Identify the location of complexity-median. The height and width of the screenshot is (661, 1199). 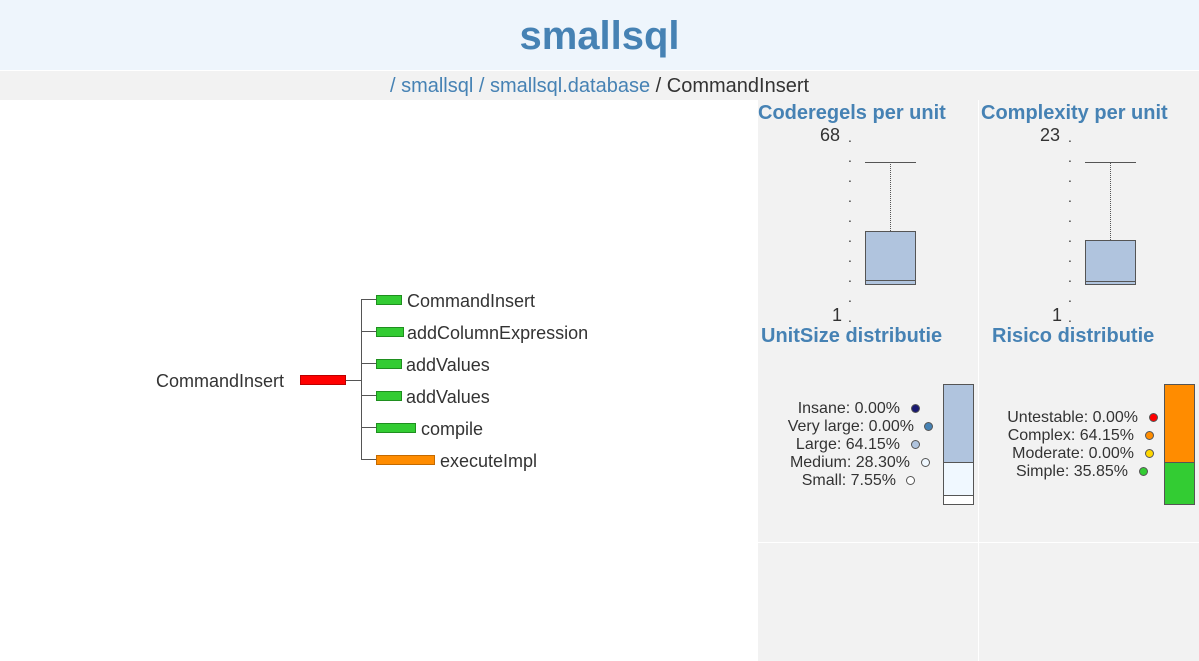
(1110, 281).